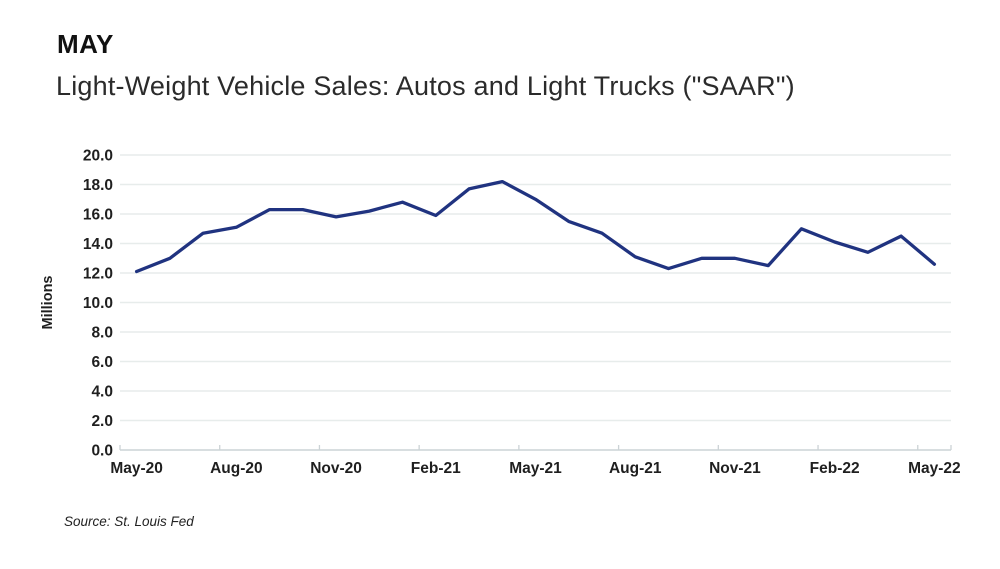 This screenshot has height=569, width=1000. I want to click on y-tick-label: 6.0, so click(102, 362).